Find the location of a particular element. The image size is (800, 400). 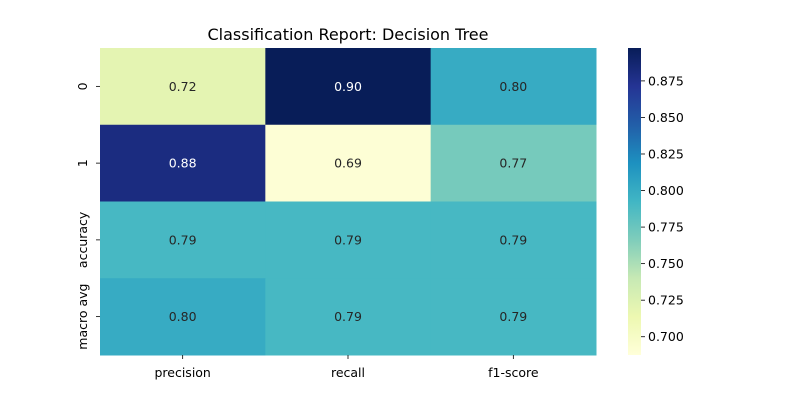

colorbar-gradient is located at coordinates (634, 201).